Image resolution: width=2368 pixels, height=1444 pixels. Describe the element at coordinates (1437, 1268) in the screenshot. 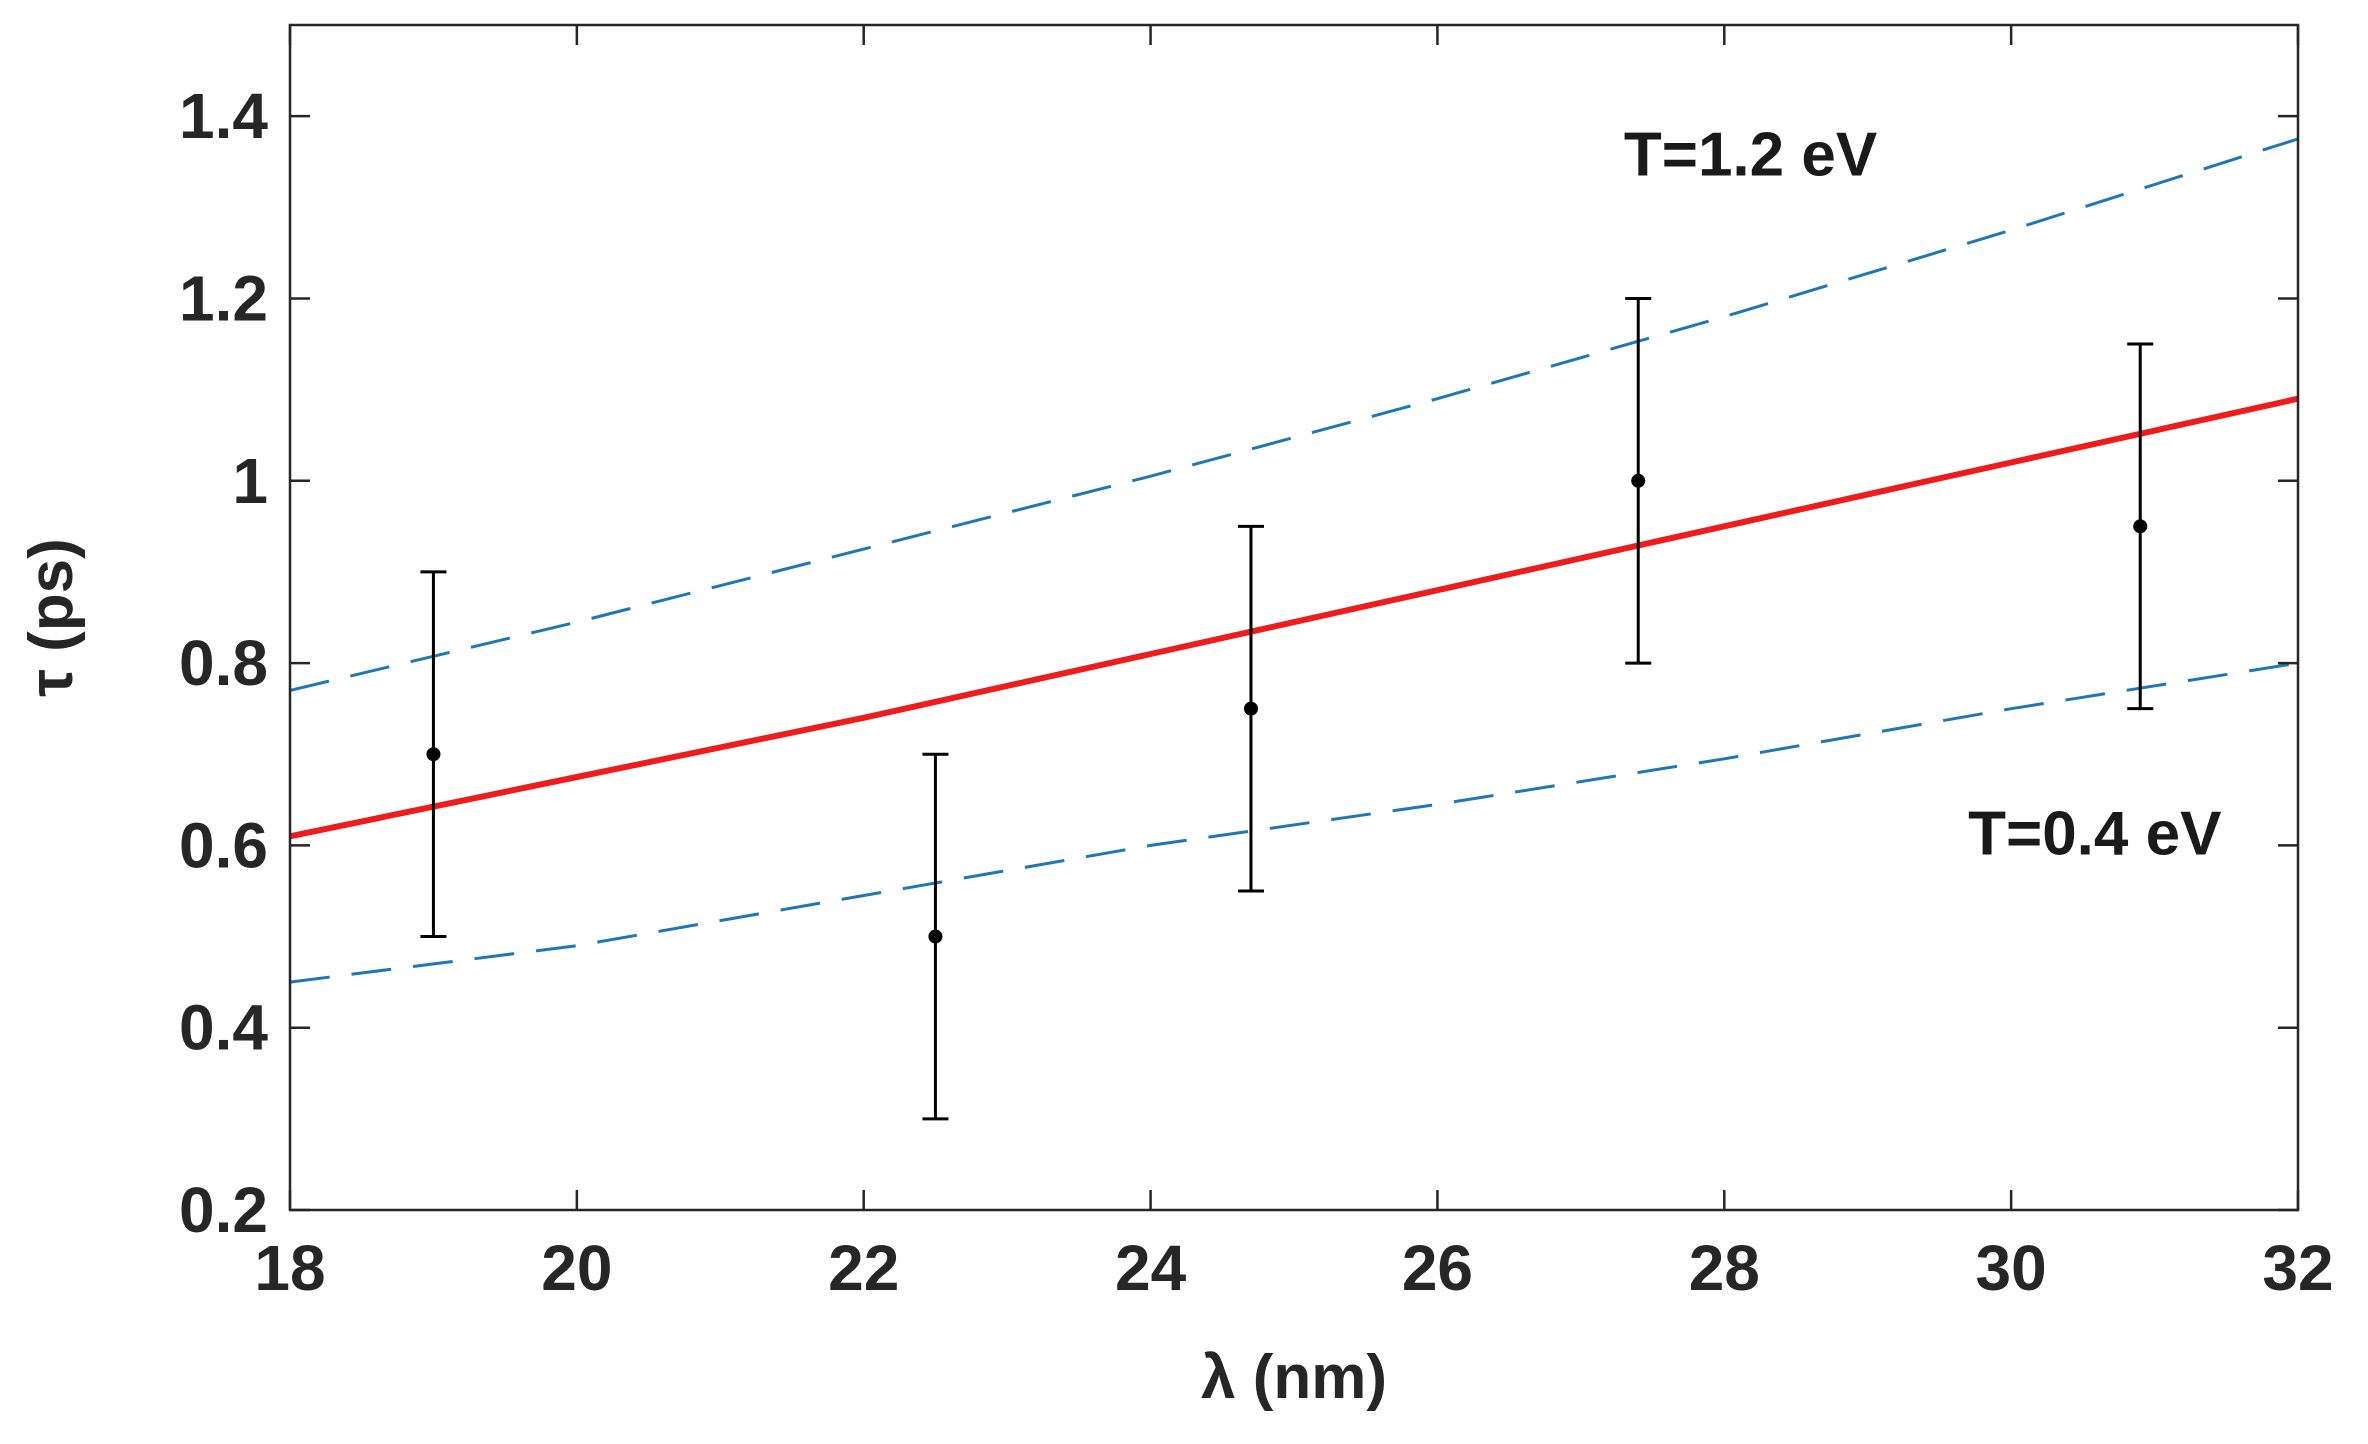

I see `x-tick-label: 26` at that location.